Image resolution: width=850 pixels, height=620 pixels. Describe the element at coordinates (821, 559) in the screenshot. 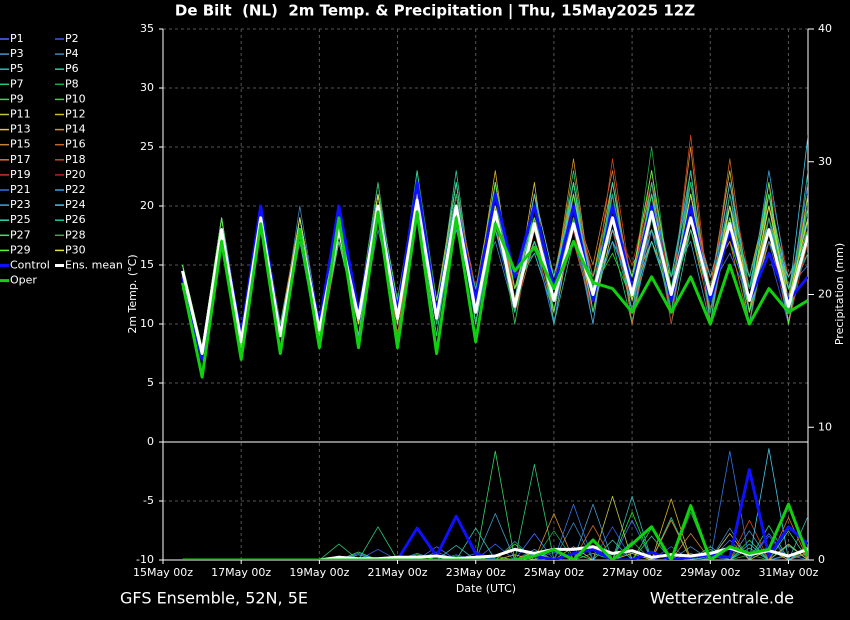

I see `y2-tick-label: 0` at that location.